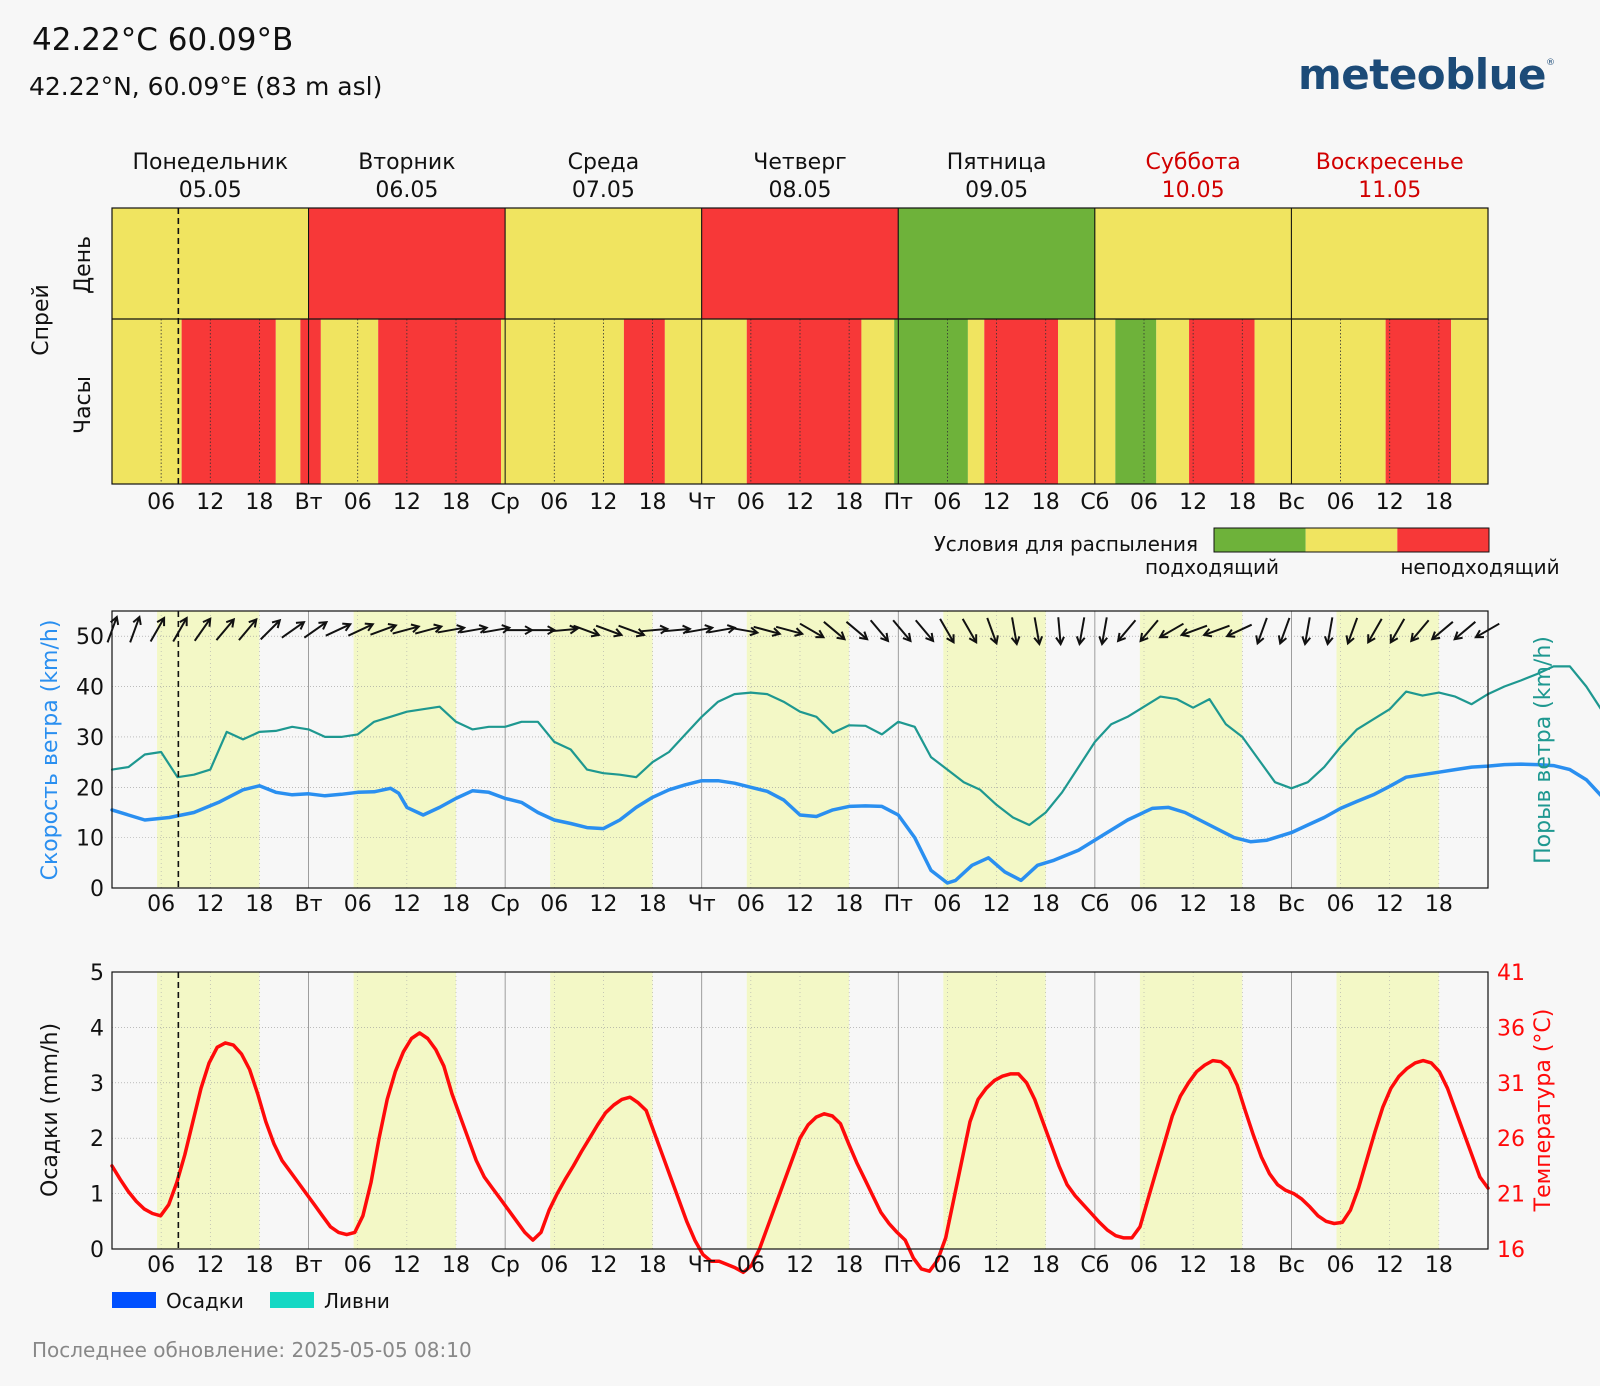 Image resolution: width=1600 pixels, height=1386 pixels. What do you see at coordinates (1511, 1250) in the screenshot?
I see `temp-y-tick-label: 16` at bounding box center [1511, 1250].